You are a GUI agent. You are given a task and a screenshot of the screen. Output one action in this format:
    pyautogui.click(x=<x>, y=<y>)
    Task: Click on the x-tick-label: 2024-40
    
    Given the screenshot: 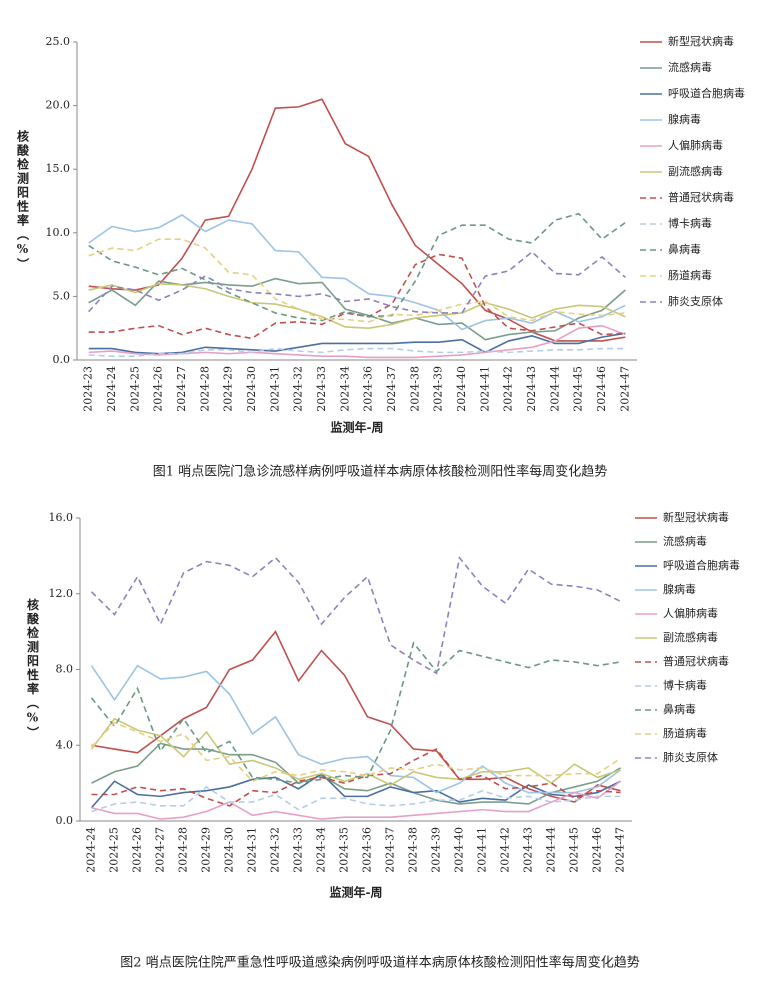 What is the action you would take?
    pyautogui.click(x=459, y=850)
    